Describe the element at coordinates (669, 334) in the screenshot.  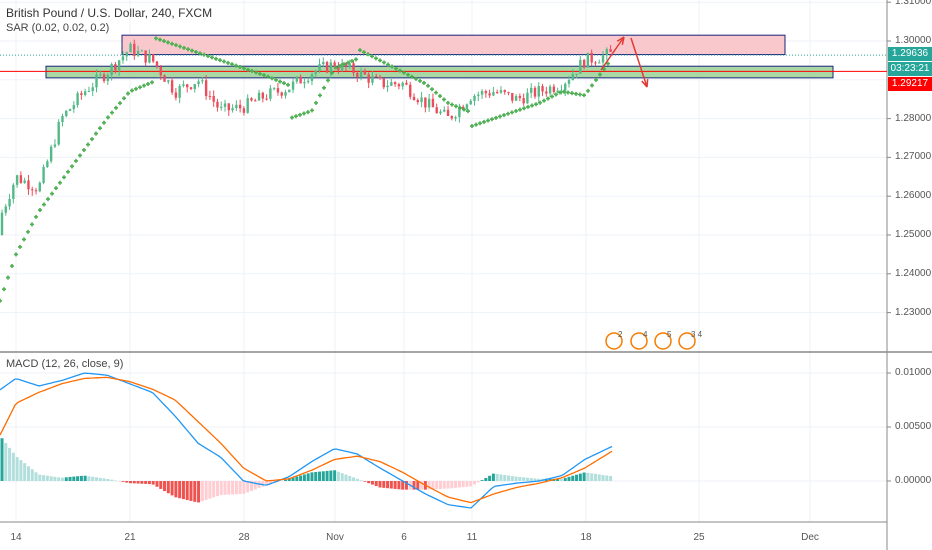
I see `event-count: 5` at that location.